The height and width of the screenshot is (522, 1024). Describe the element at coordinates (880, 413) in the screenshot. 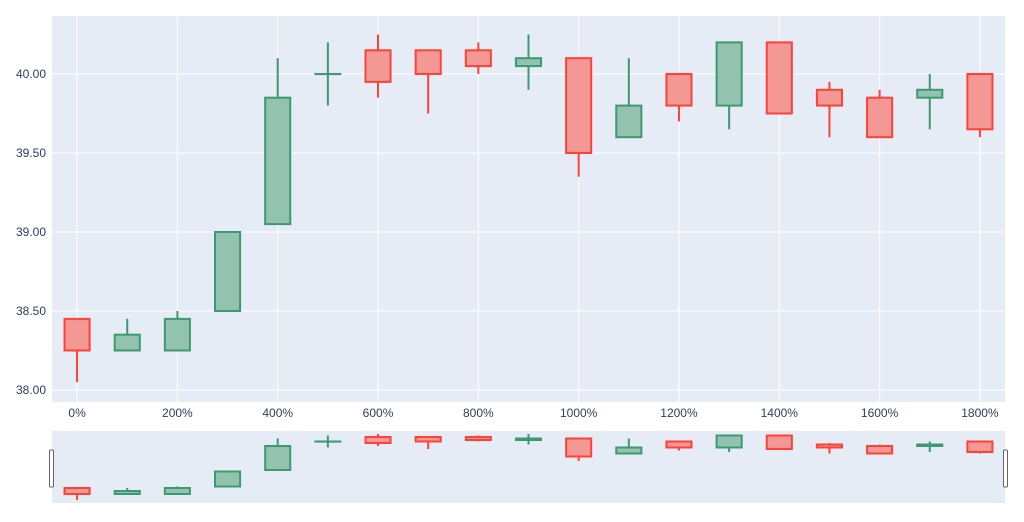

I see `x-tick-label: 1600%` at that location.